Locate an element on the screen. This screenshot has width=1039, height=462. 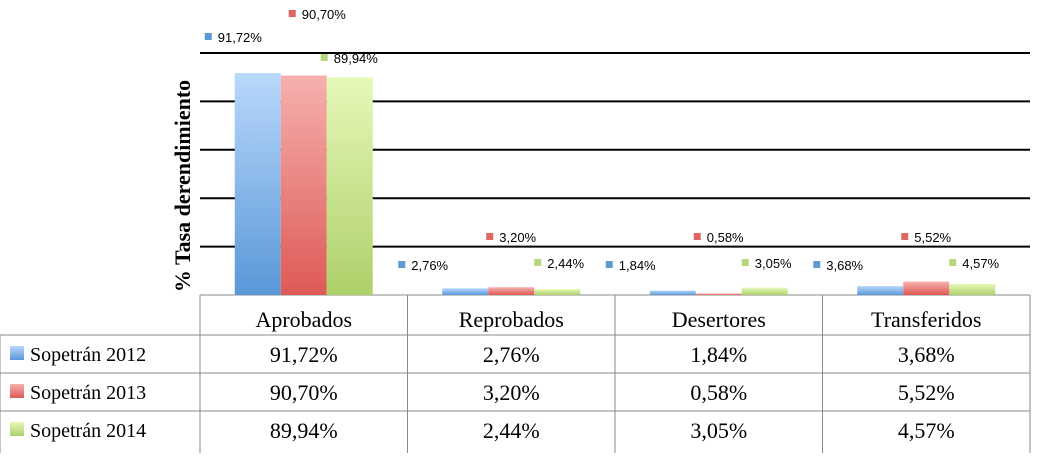
table-cell: 5,52% is located at coordinates (926, 392).